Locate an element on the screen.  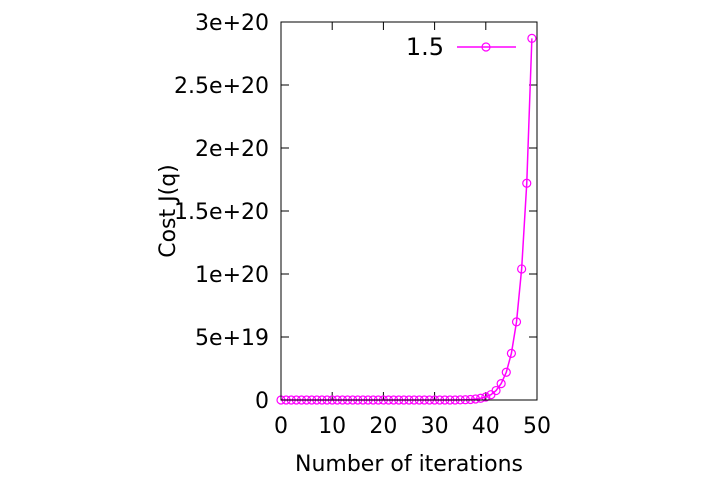
legend: 1.5 is located at coordinates (461, 47).